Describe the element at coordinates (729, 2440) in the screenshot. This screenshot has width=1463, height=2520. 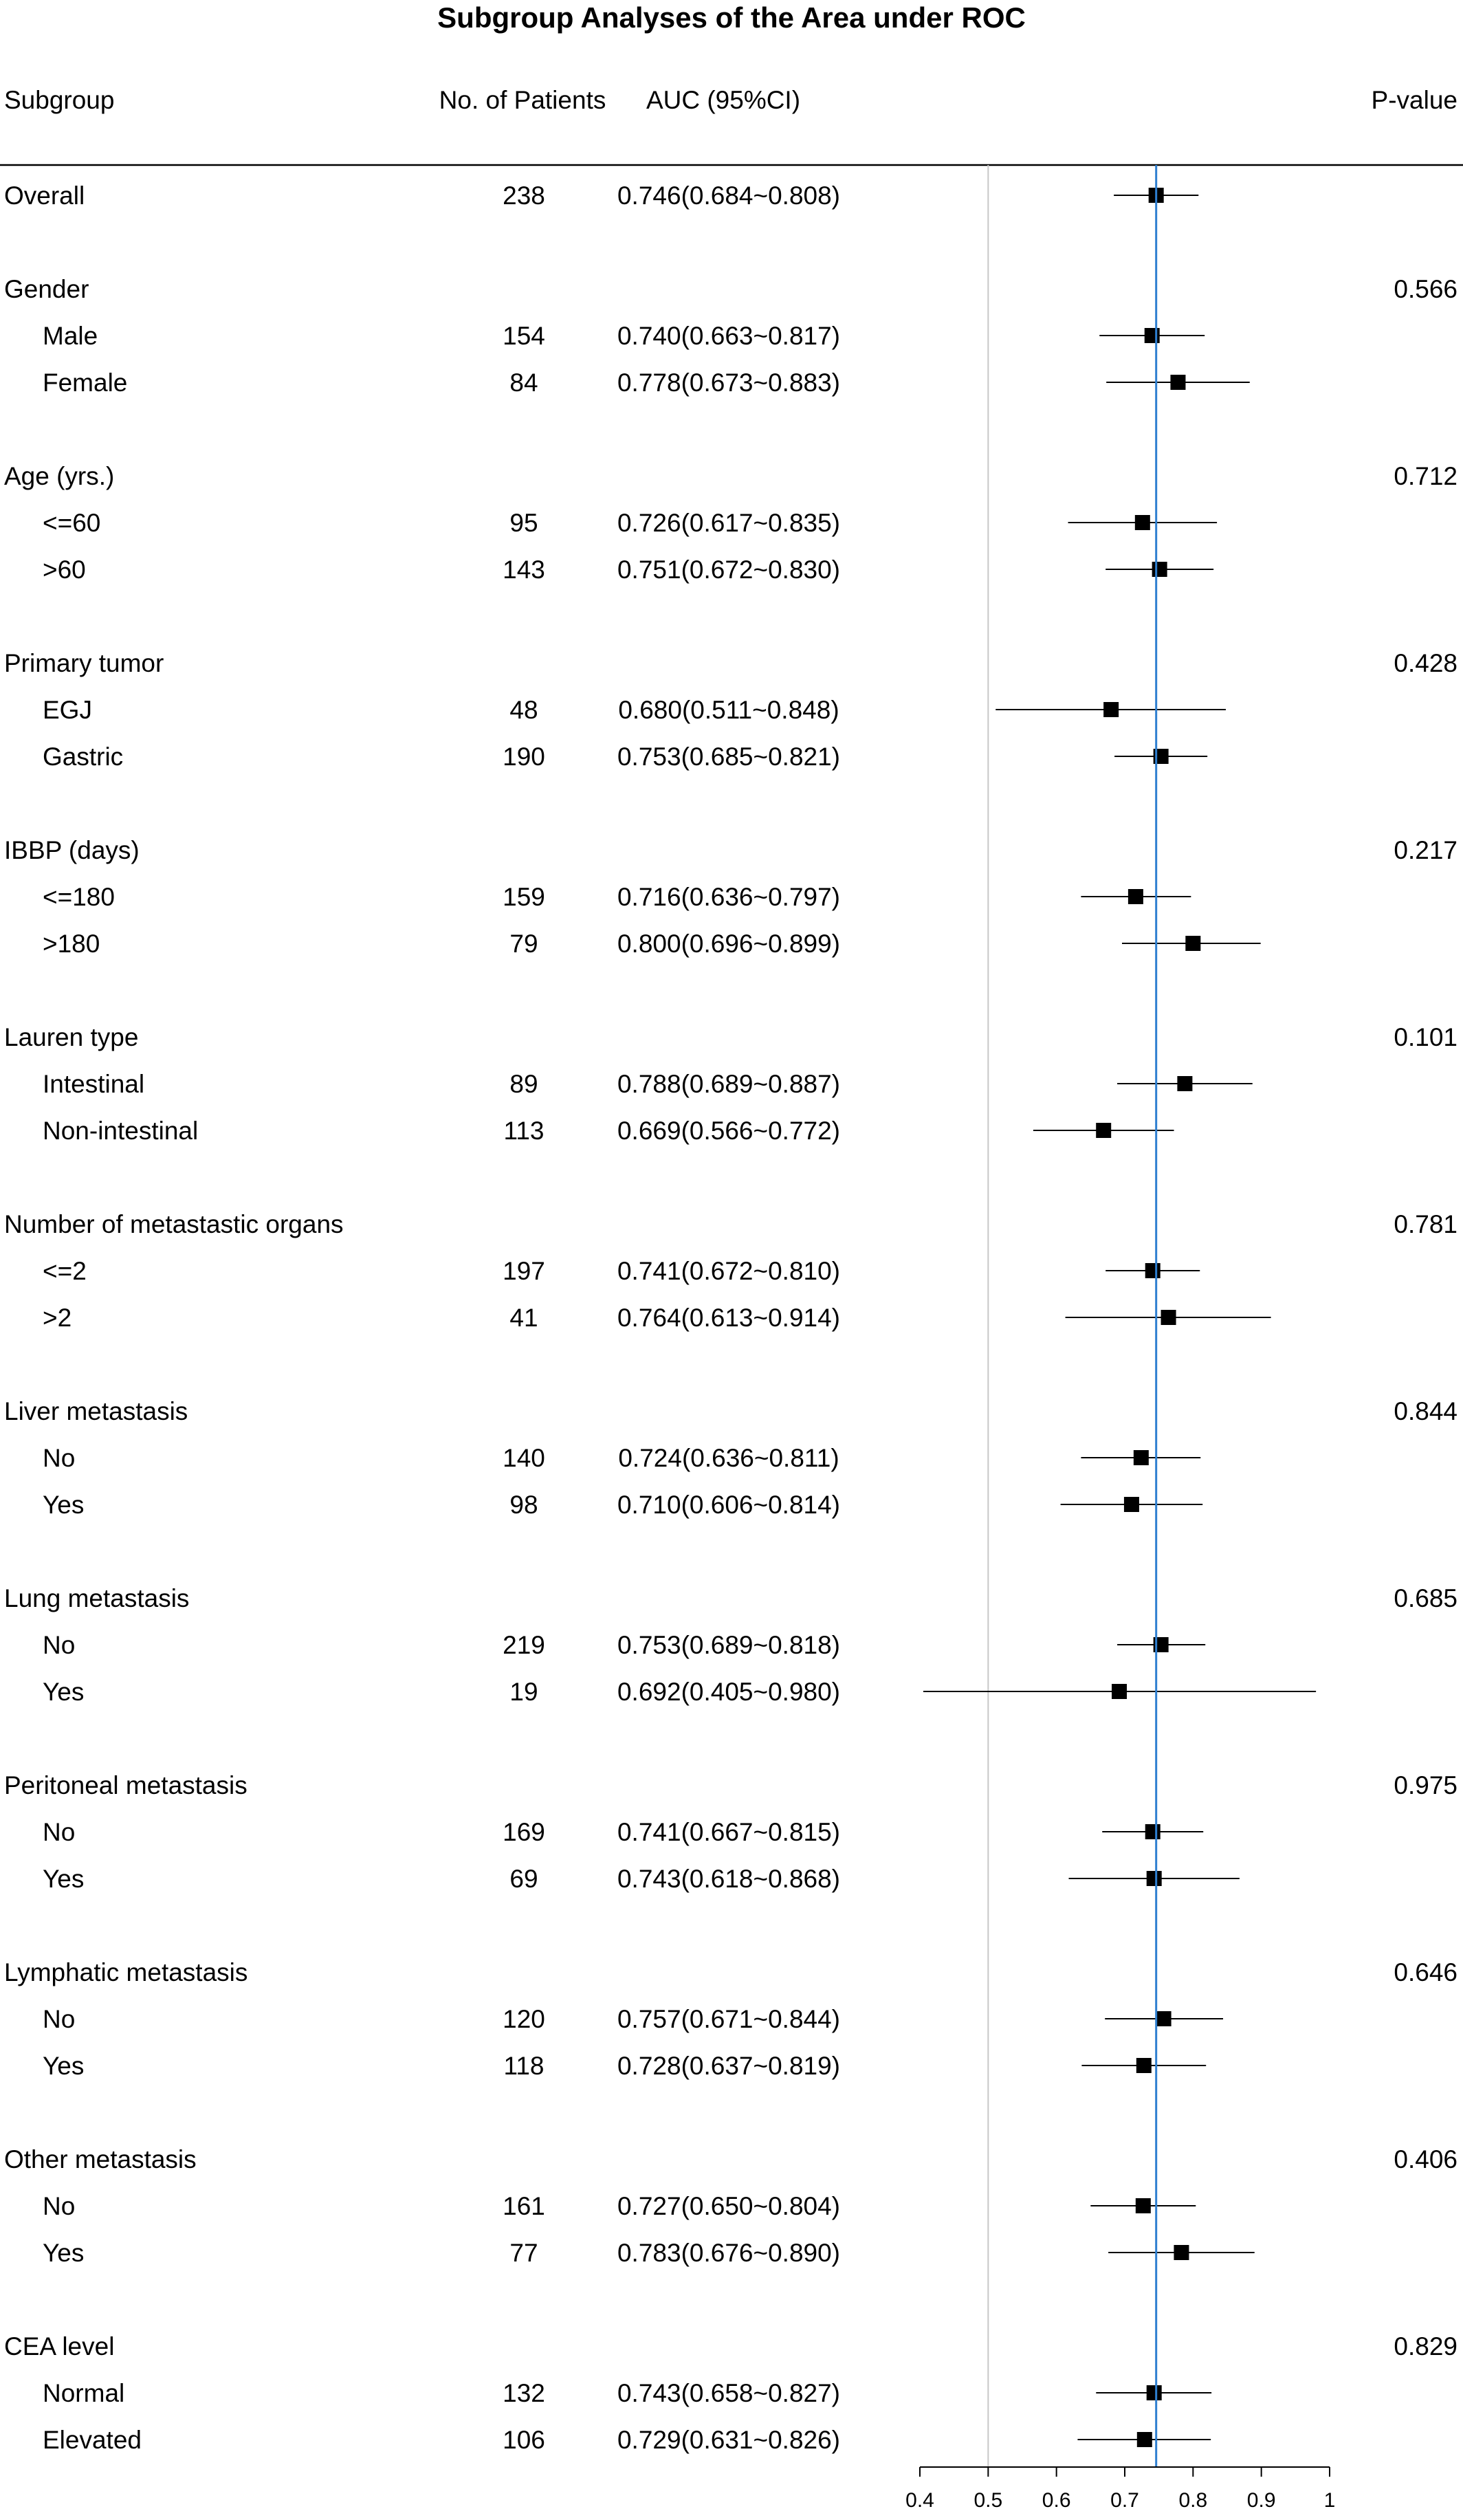
I see `auc-ci-text: 0.729(0.631~0.826)` at that location.